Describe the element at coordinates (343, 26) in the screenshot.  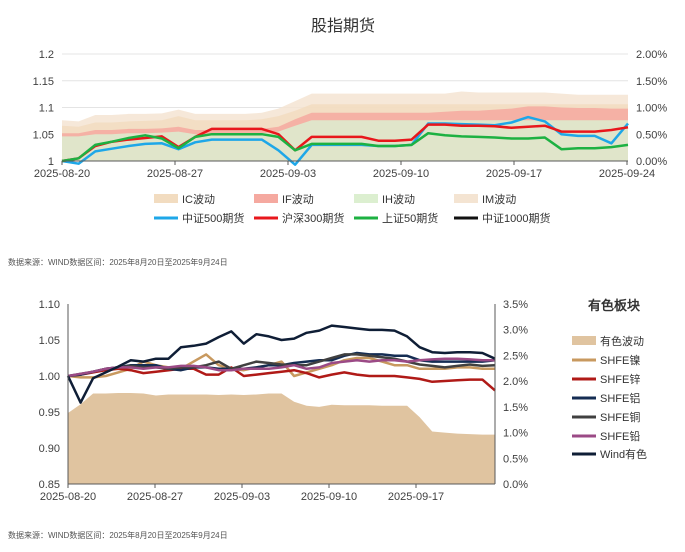
I see `chart-title: 股指期货` at that location.